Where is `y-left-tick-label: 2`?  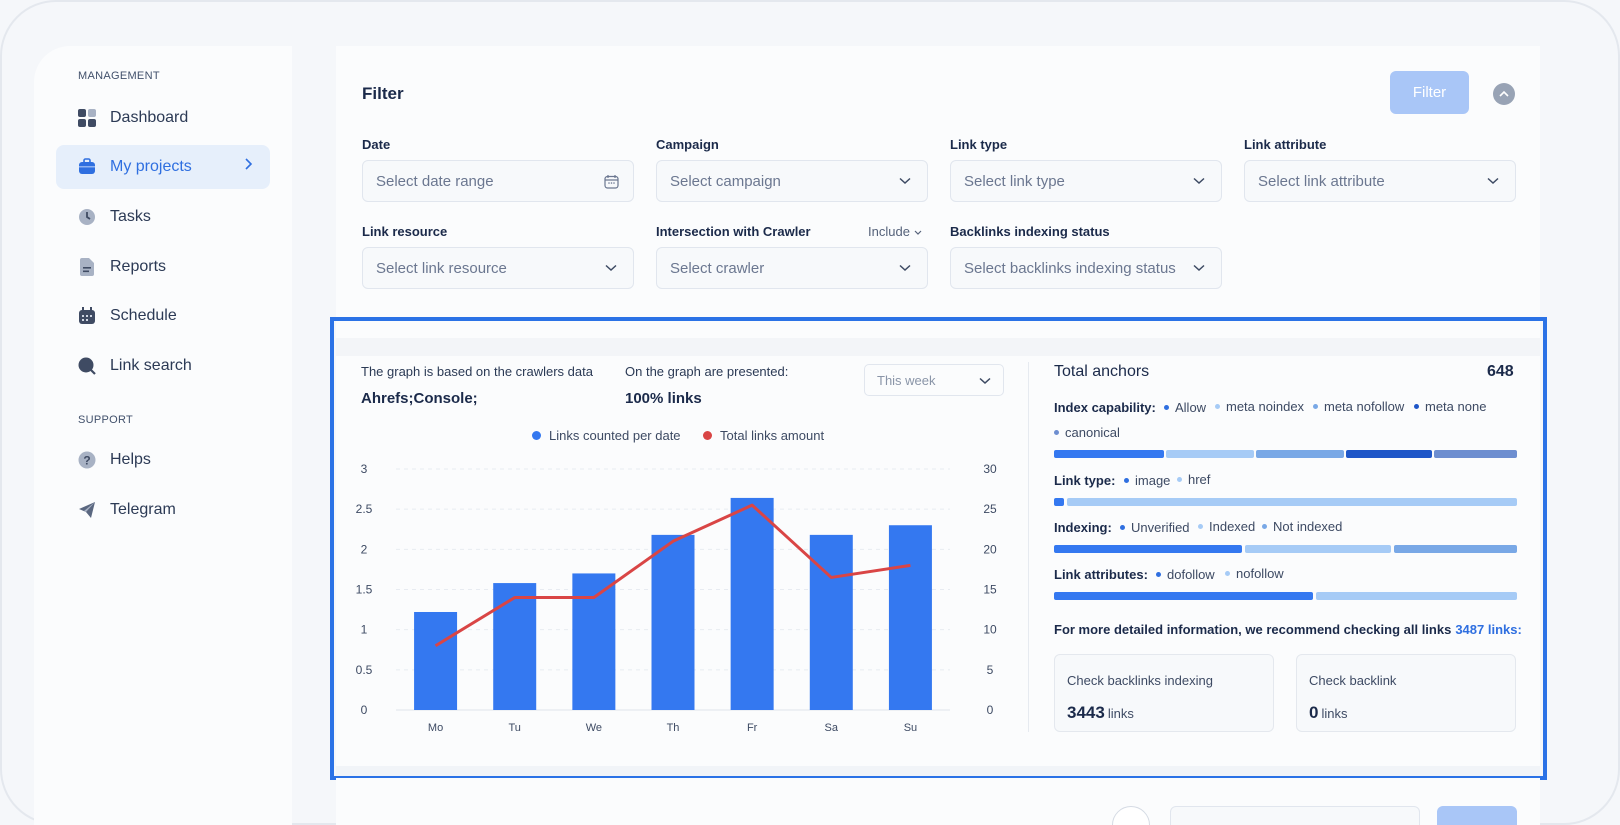 y-left-tick-label: 2 is located at coordinates (364, 549).